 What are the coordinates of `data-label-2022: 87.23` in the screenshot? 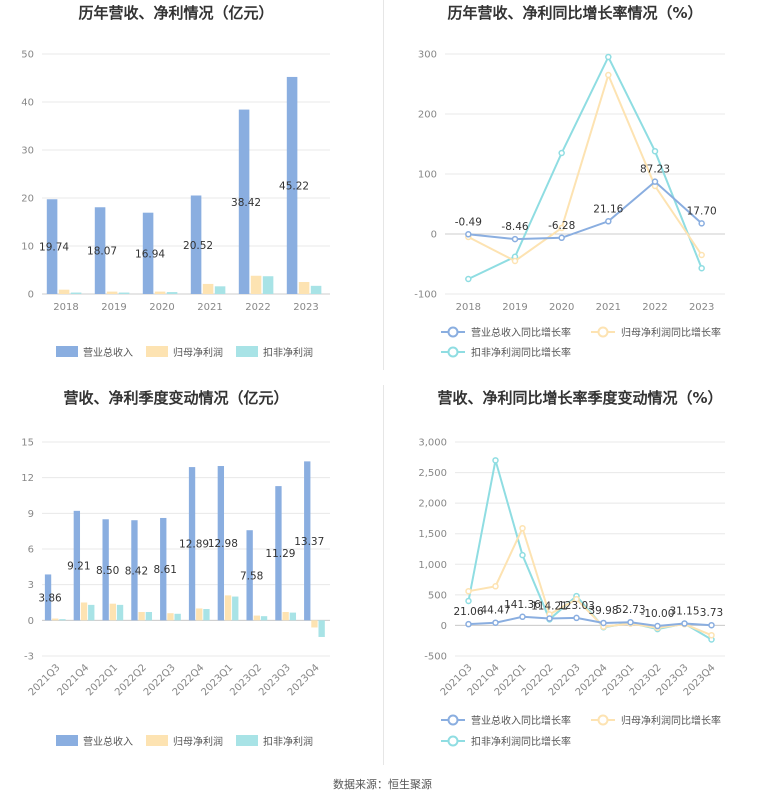 It's located at (655, 170).